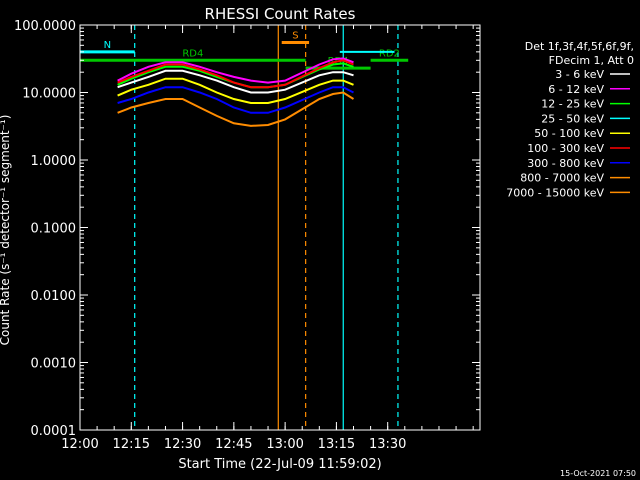 Image resolution: width=640 pixels, height=480 pixels. What do you see at coordinates (387, 444) in the screenshot?
I see `x-tick-label: 13:30` at bounding box center [387, 444].